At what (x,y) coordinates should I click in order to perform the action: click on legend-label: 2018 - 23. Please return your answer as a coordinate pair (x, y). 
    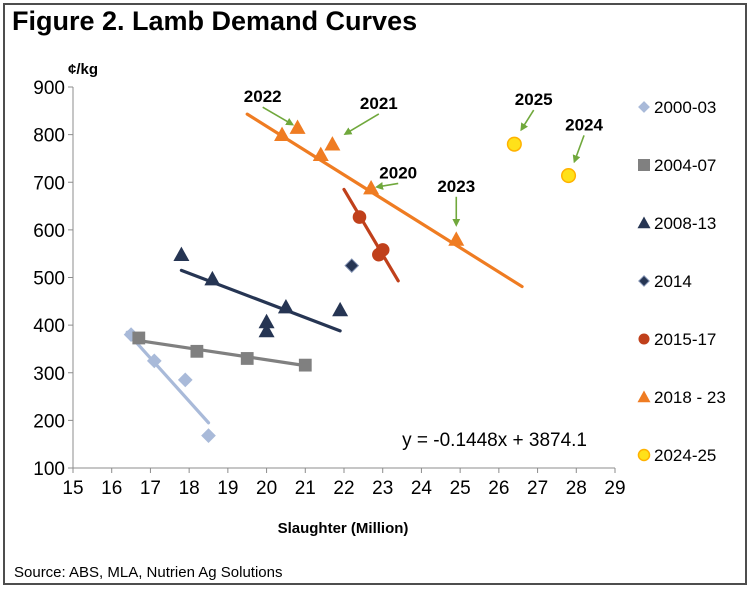
    Looking at the image, I should click on (690, 397).